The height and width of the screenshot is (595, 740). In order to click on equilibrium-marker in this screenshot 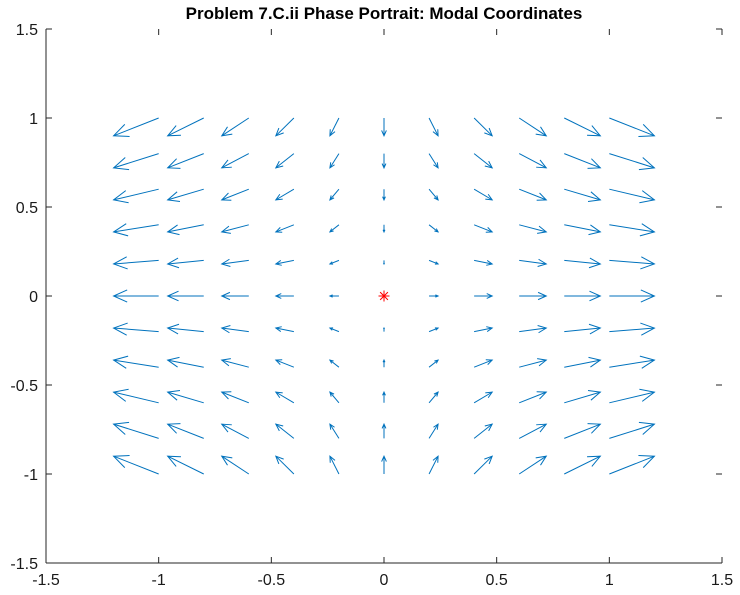, I will do `click(384, 296)`.